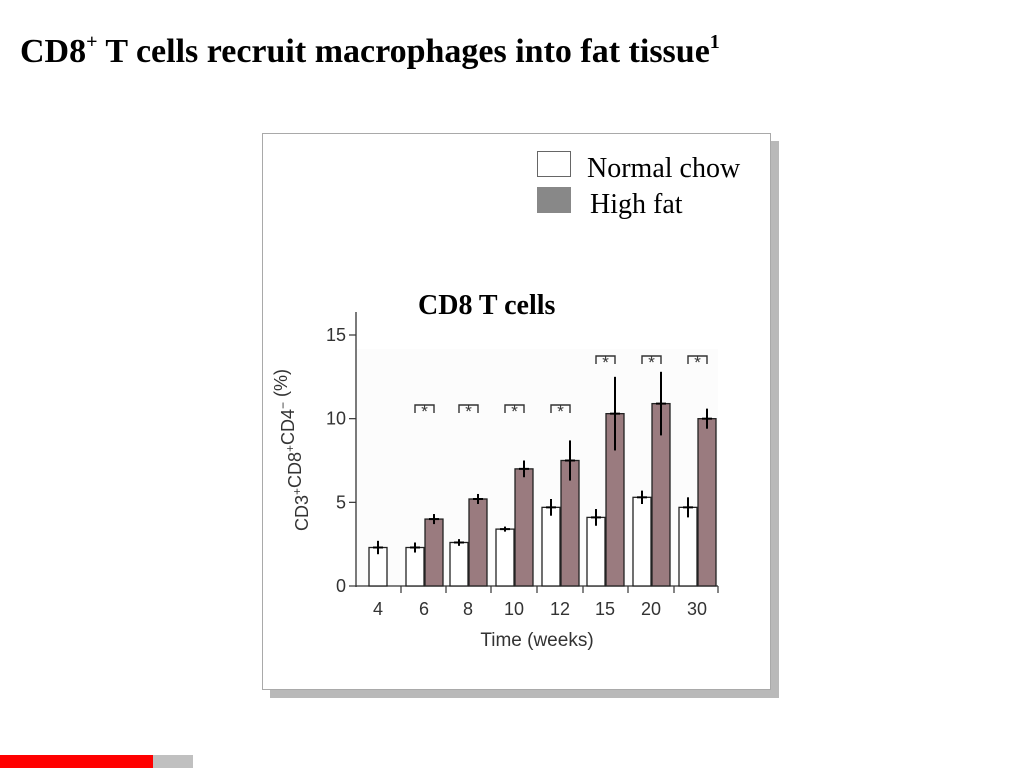 The height and width of the screenshot is (768, 1024). Describe the element at coordinates (336, 419) in the screenshot. I see `y-tick-label: 10` at that location.